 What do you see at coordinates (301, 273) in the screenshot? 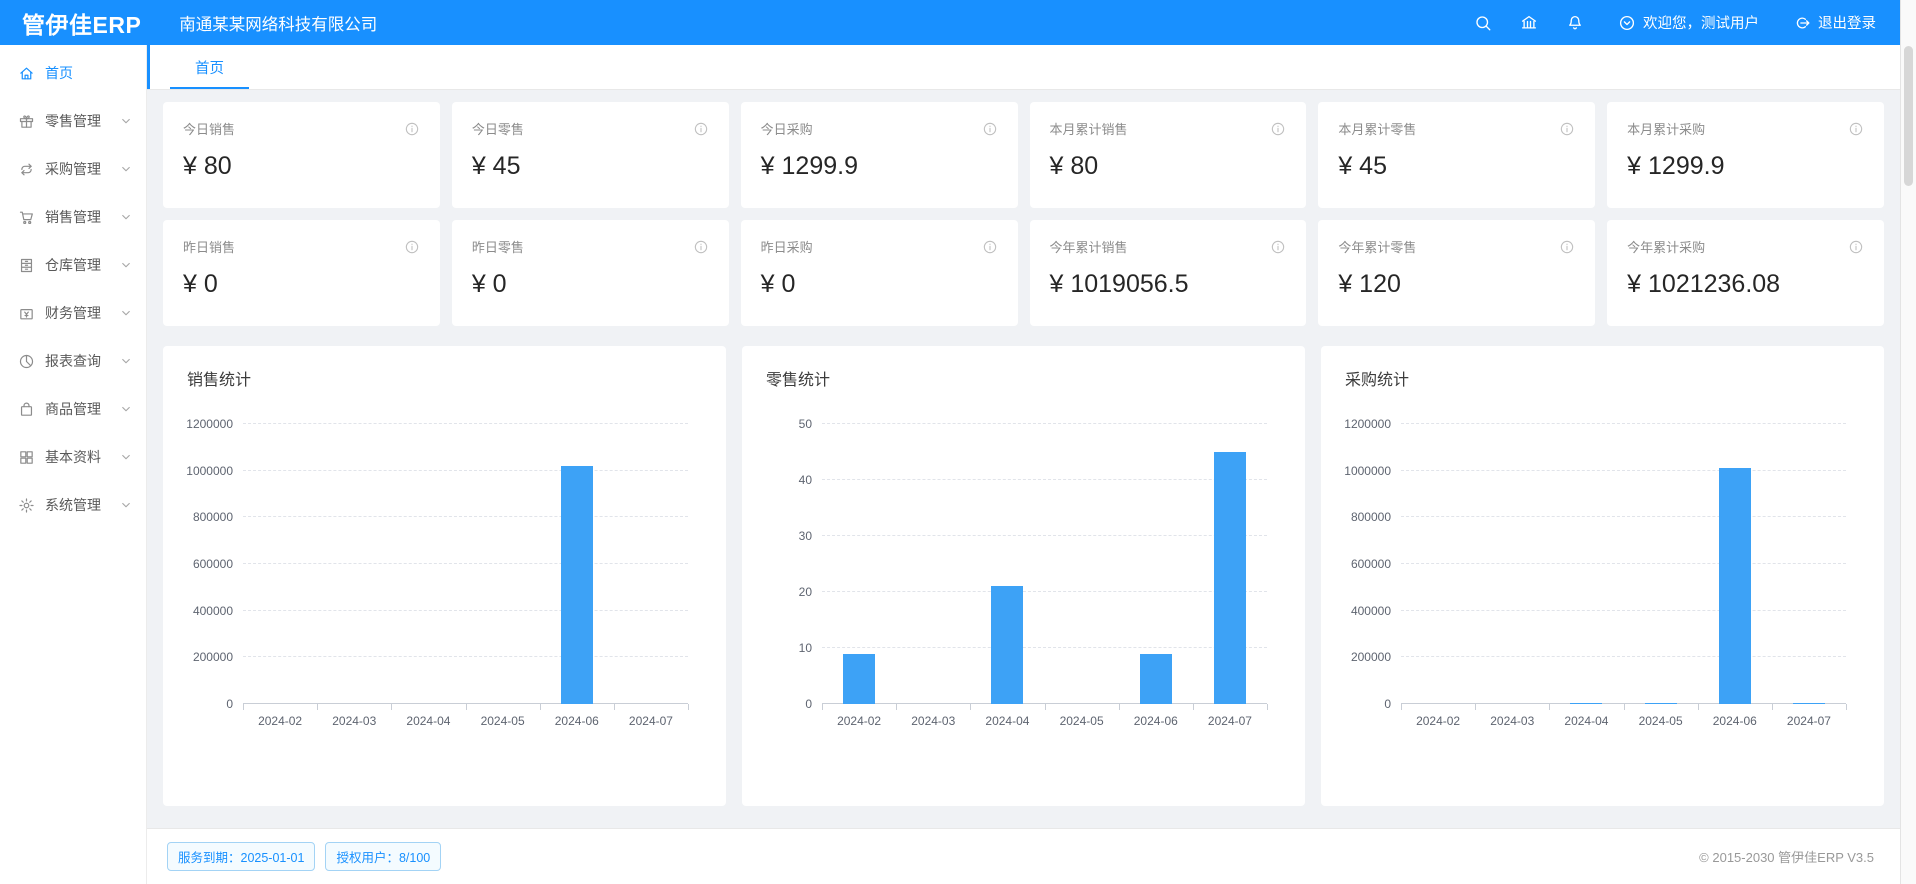
I see `stat-card: 昨日销售 ¥ 0` at bounding box center [301, 273].